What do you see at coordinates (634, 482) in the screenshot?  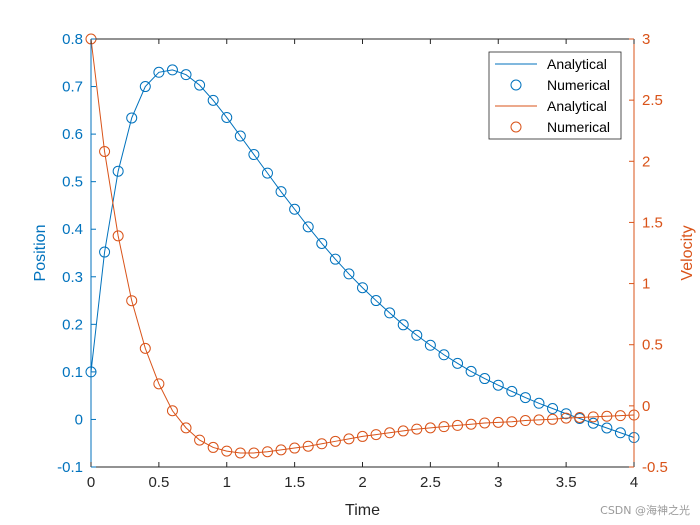 I see `x-tick-label: 4` at bounding box center [634, 482].